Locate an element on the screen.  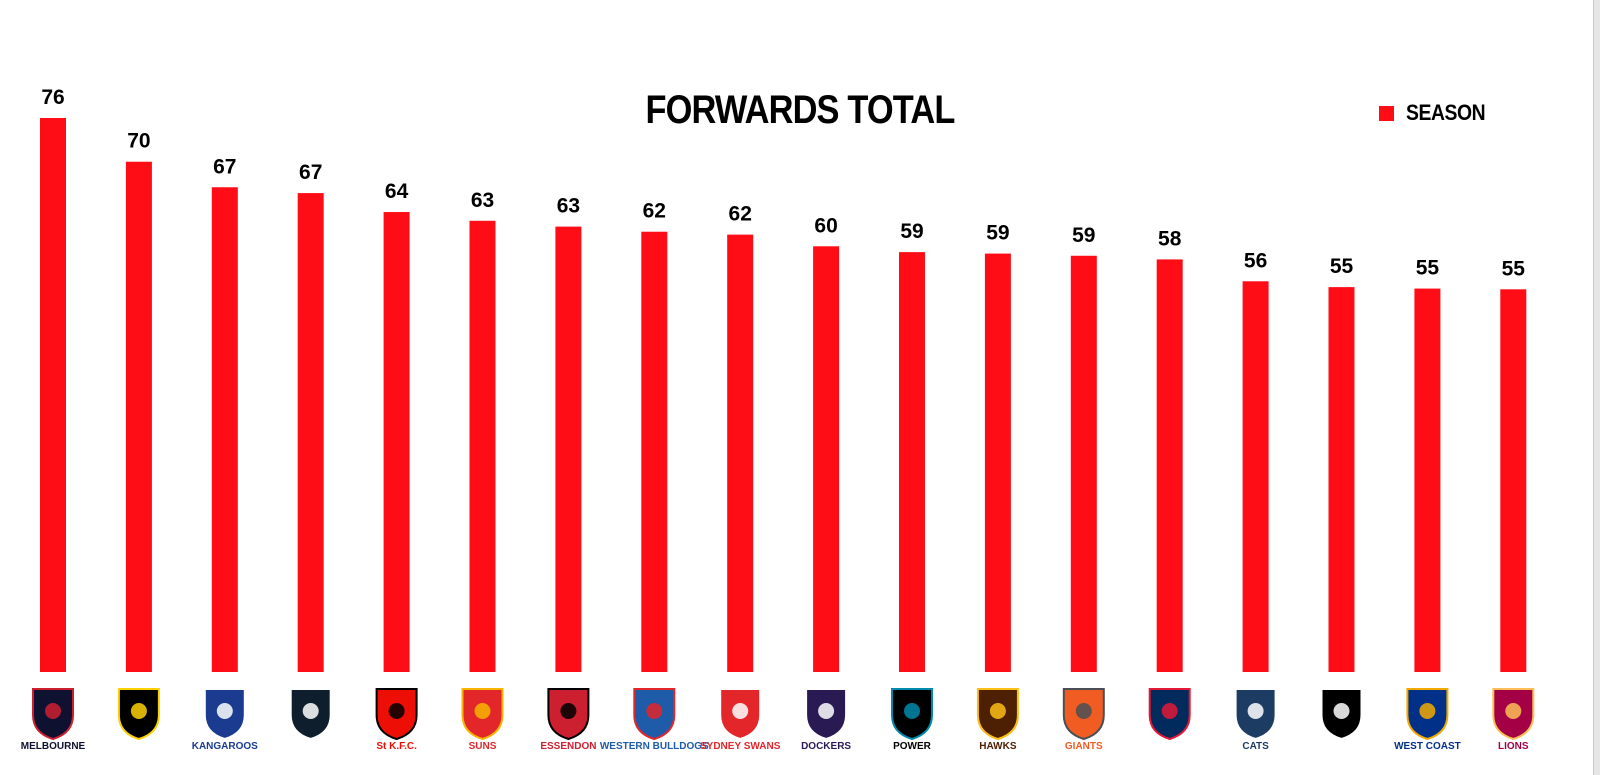
bulldogs-logo-icon-emblem is located at coordinates (654, 711).